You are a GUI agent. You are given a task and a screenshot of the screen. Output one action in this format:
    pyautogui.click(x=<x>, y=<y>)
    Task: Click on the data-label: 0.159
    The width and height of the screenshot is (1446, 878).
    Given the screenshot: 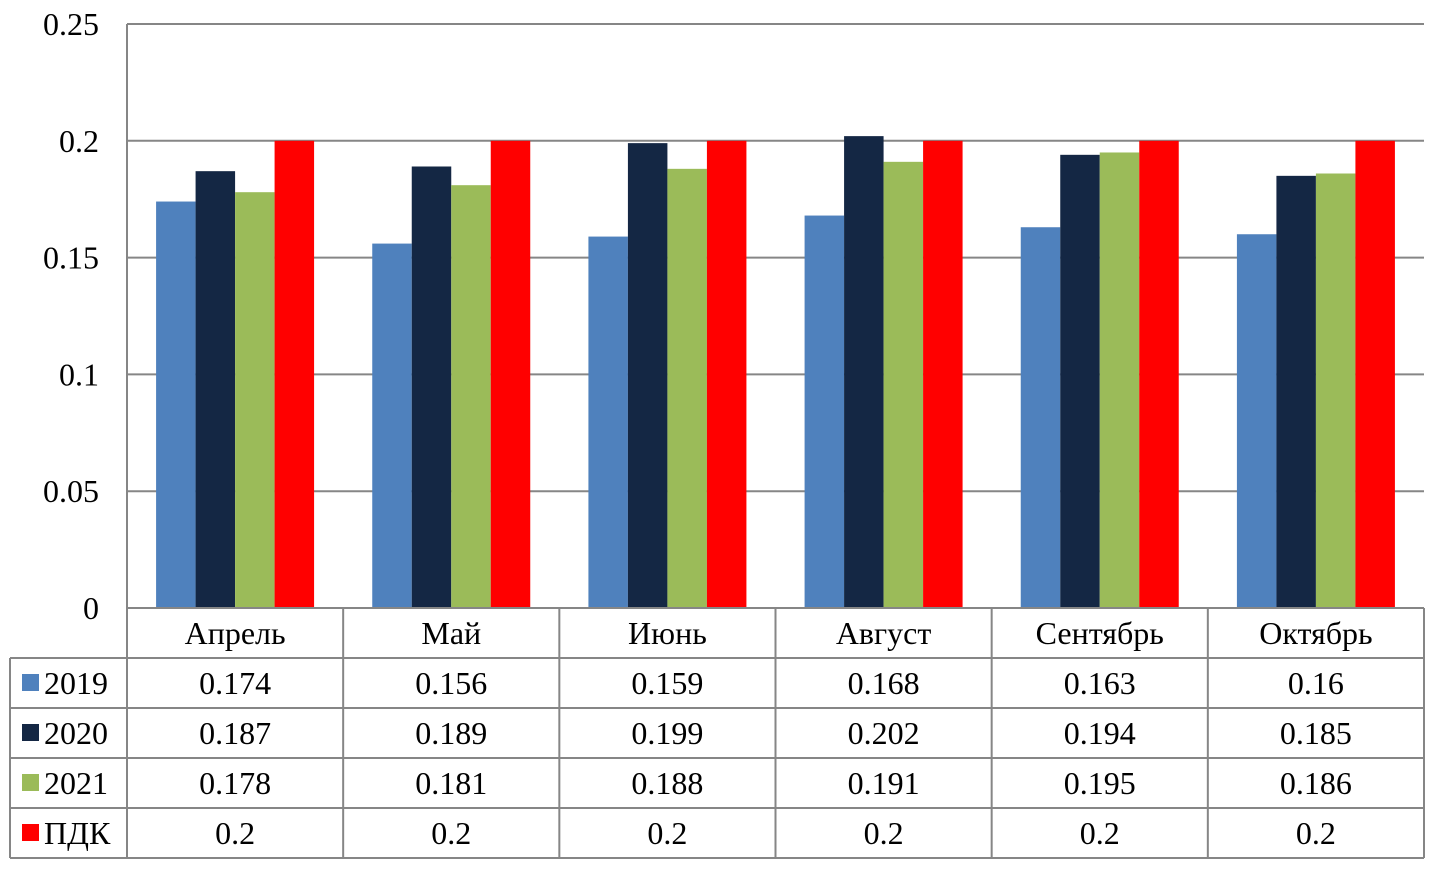 What is the action you would take?
    pyautogui.click(x=667, y=683)
    